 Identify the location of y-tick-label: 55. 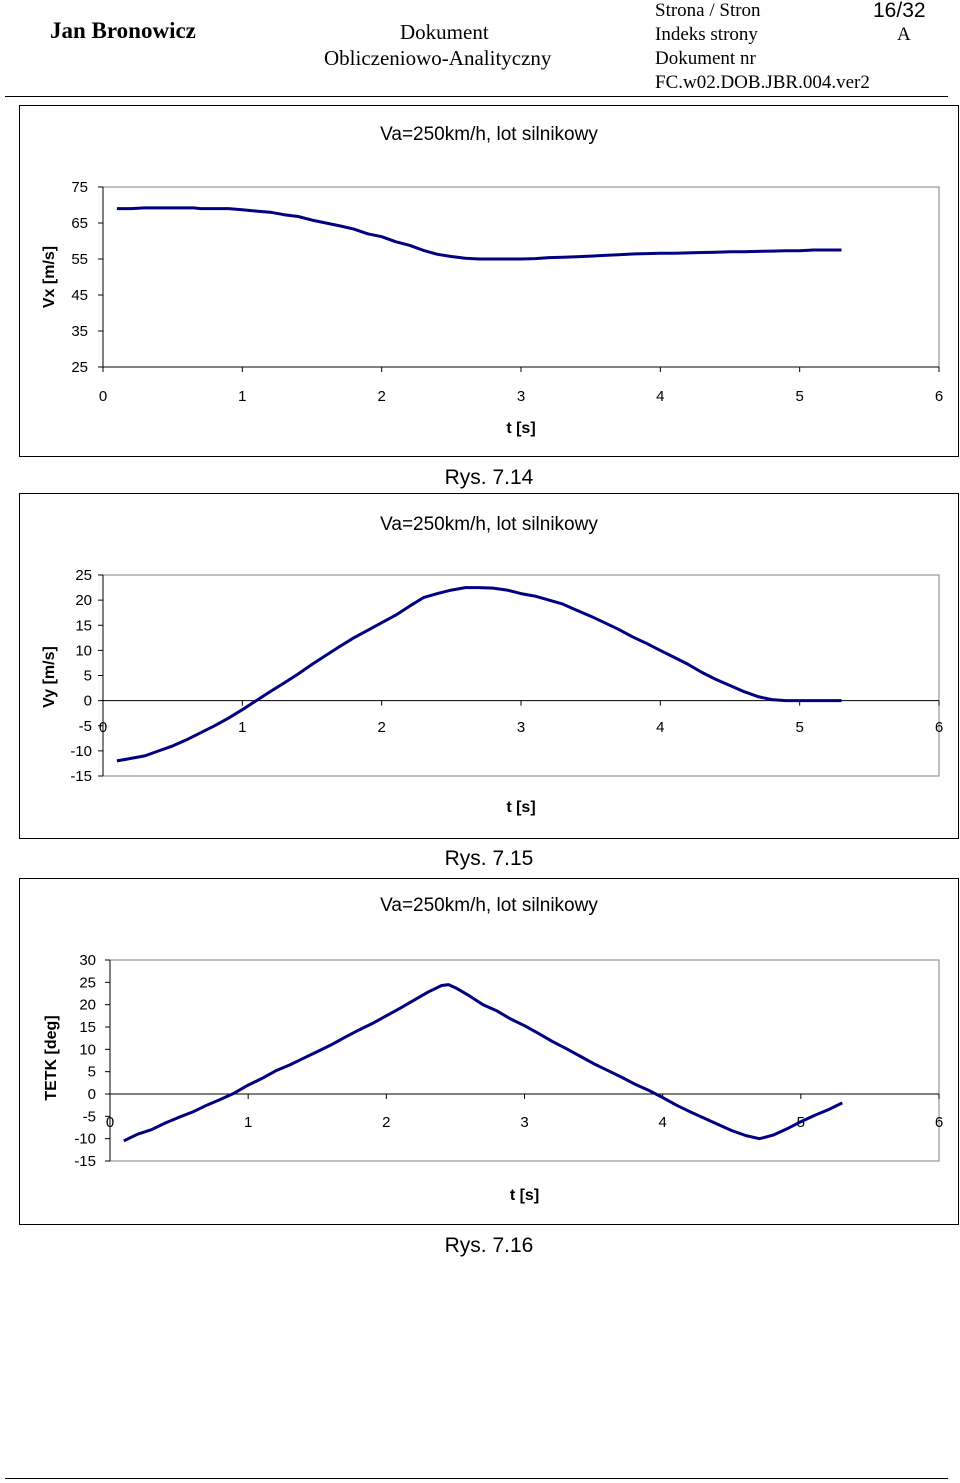
(79, 259).